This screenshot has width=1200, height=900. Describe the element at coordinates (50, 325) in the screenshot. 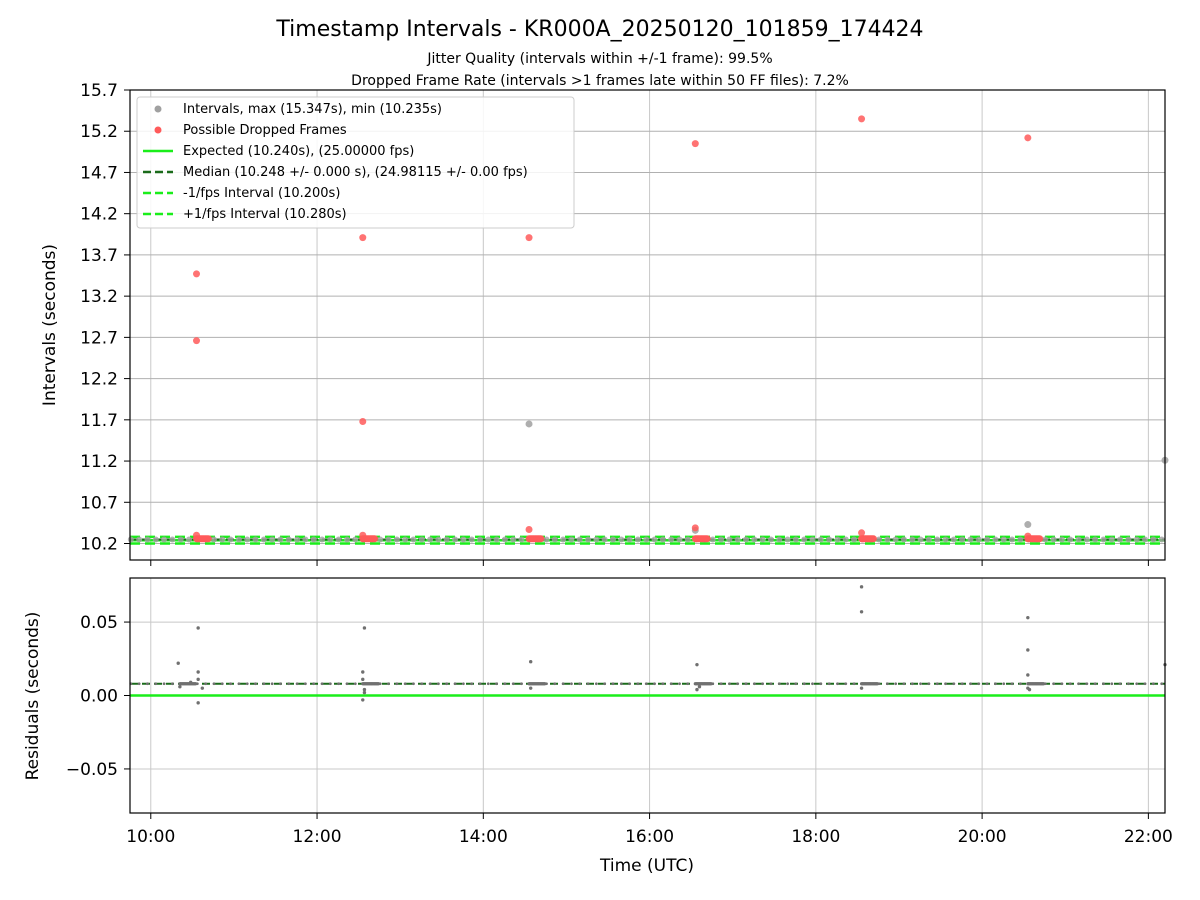

I see `top-y-axis-label: Intervals (seconds)` at that location.